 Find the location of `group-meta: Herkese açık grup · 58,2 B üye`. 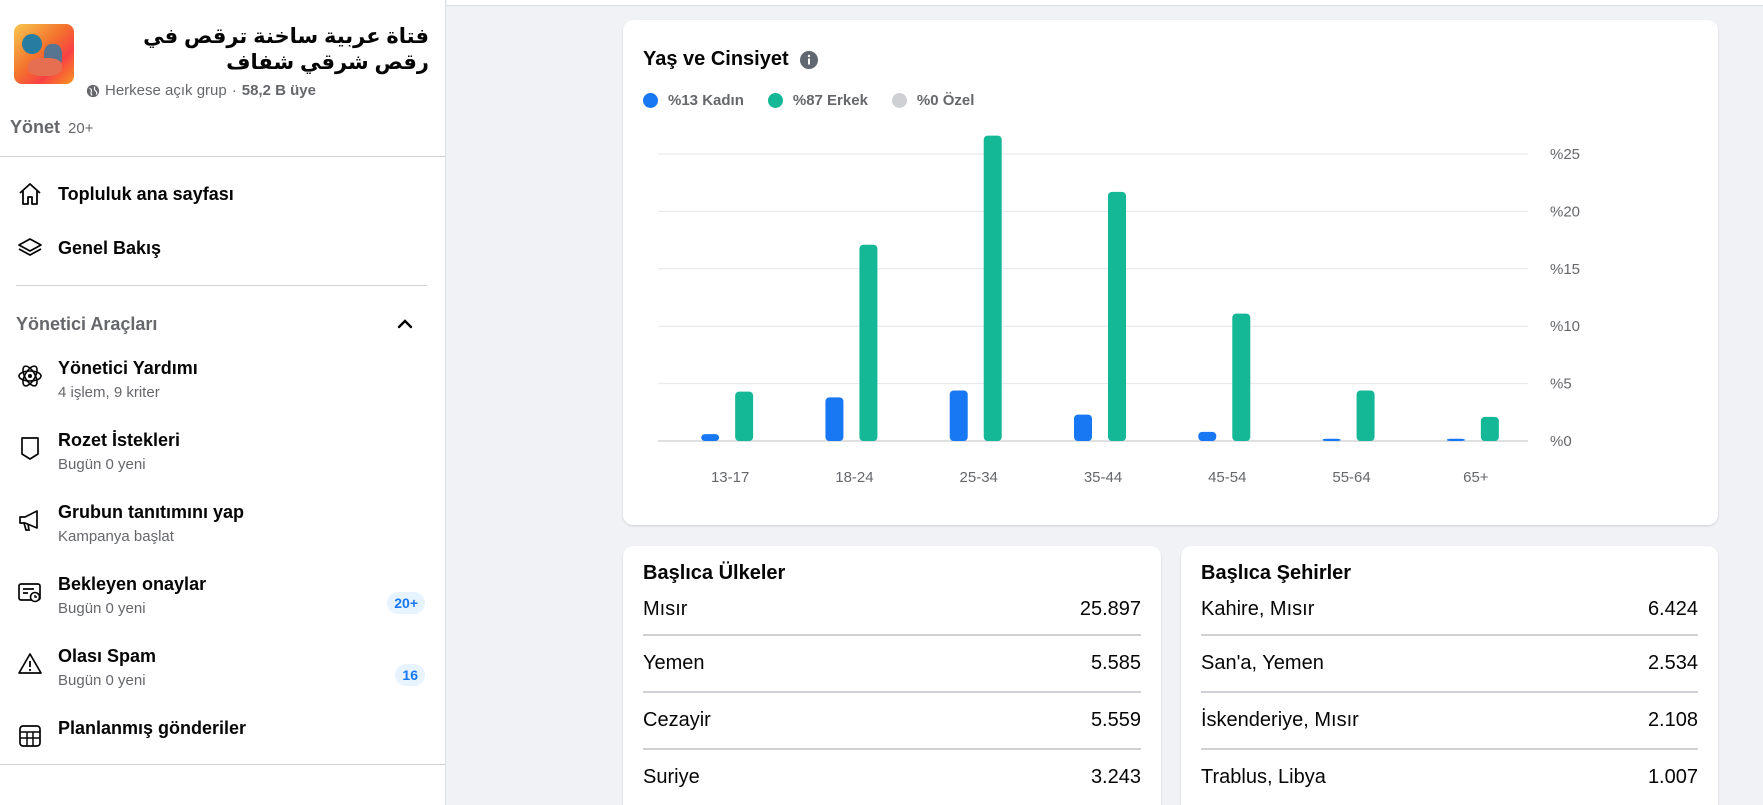

group-meta: Herkese açık grup · 58,2 B üye is located at coordinates (257, 90).